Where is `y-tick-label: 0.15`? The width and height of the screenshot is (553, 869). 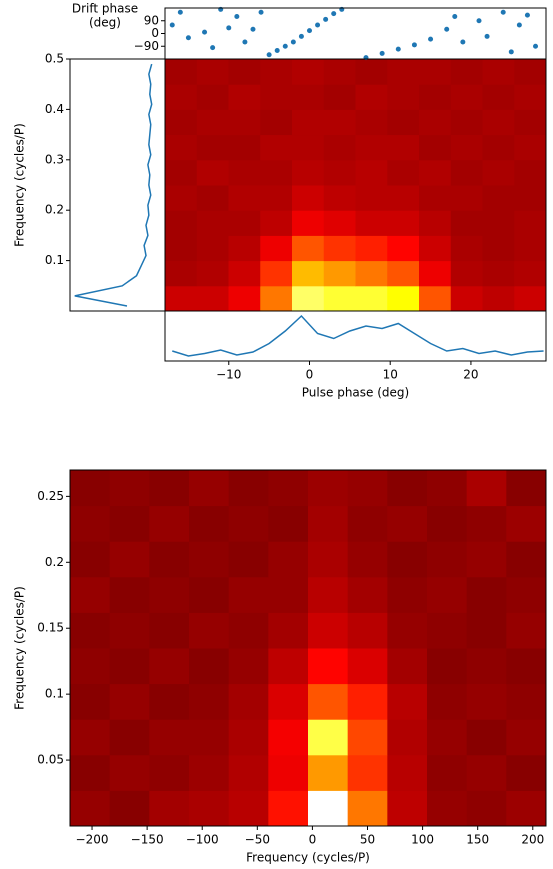 y-tick-label: 0.15 is located at coordinates (50, 628).